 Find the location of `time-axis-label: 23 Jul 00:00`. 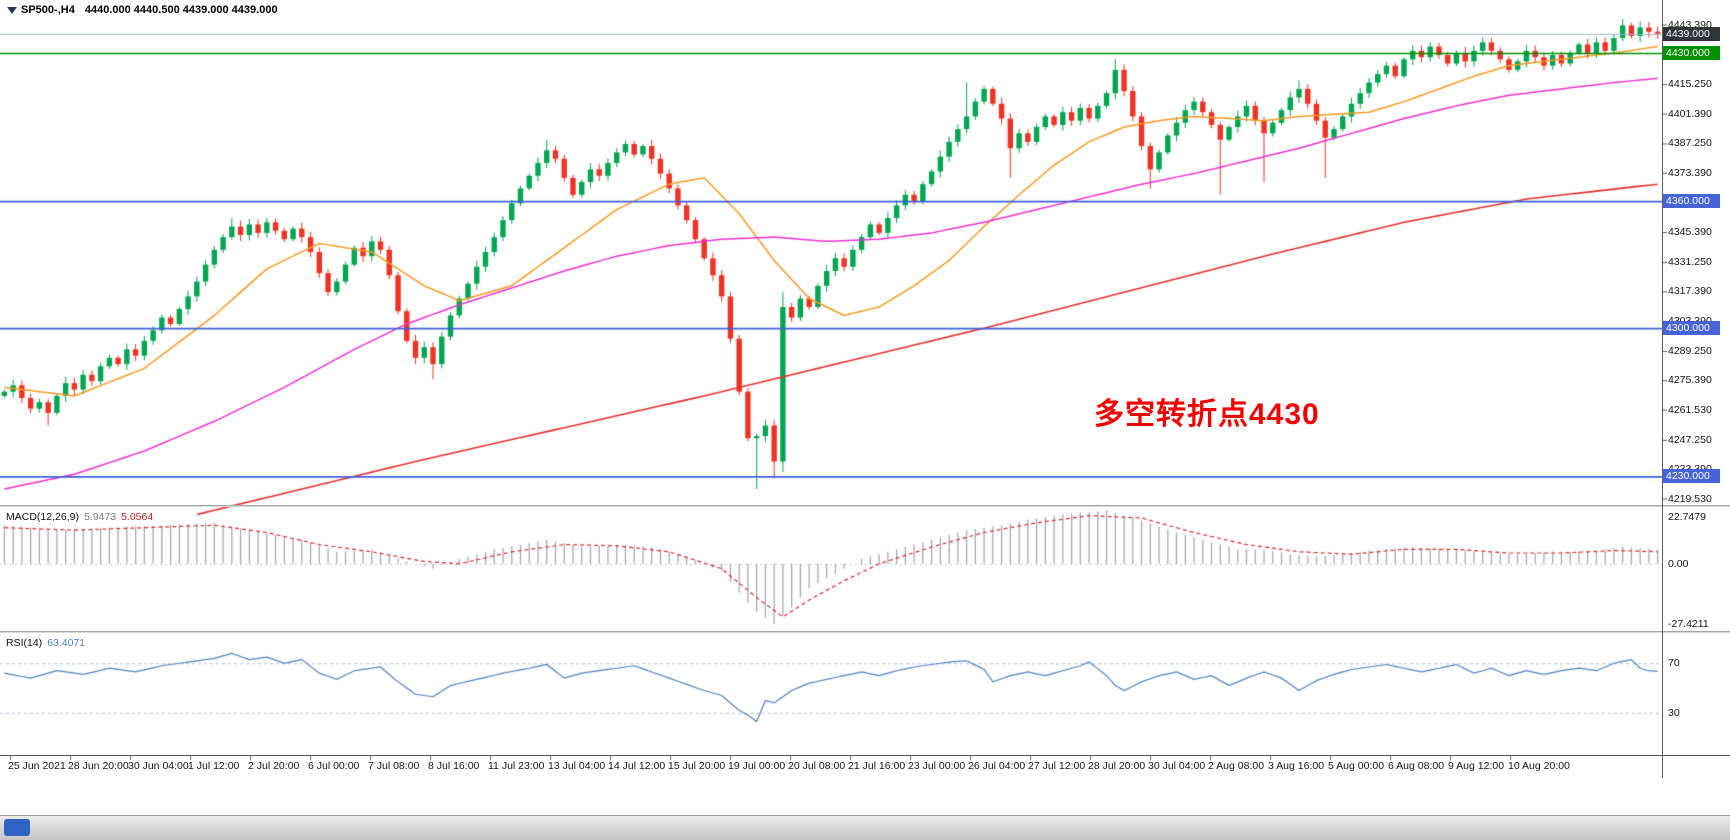

time-axis-label: 23 Jul 00:00 is located at coordinates (937, 766).